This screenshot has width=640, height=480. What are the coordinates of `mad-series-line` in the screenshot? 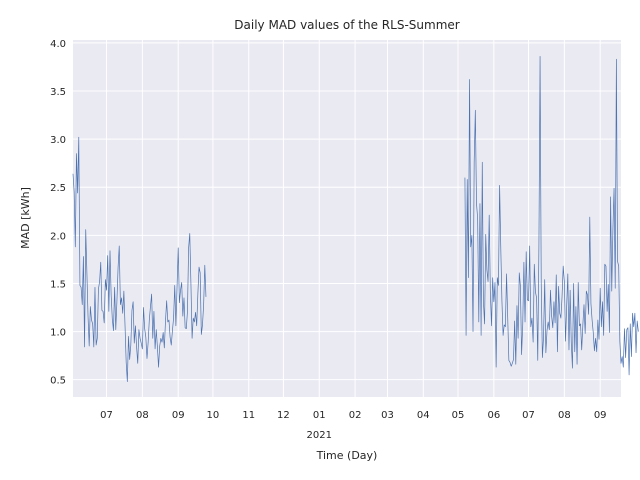 It's located at (139, 259).